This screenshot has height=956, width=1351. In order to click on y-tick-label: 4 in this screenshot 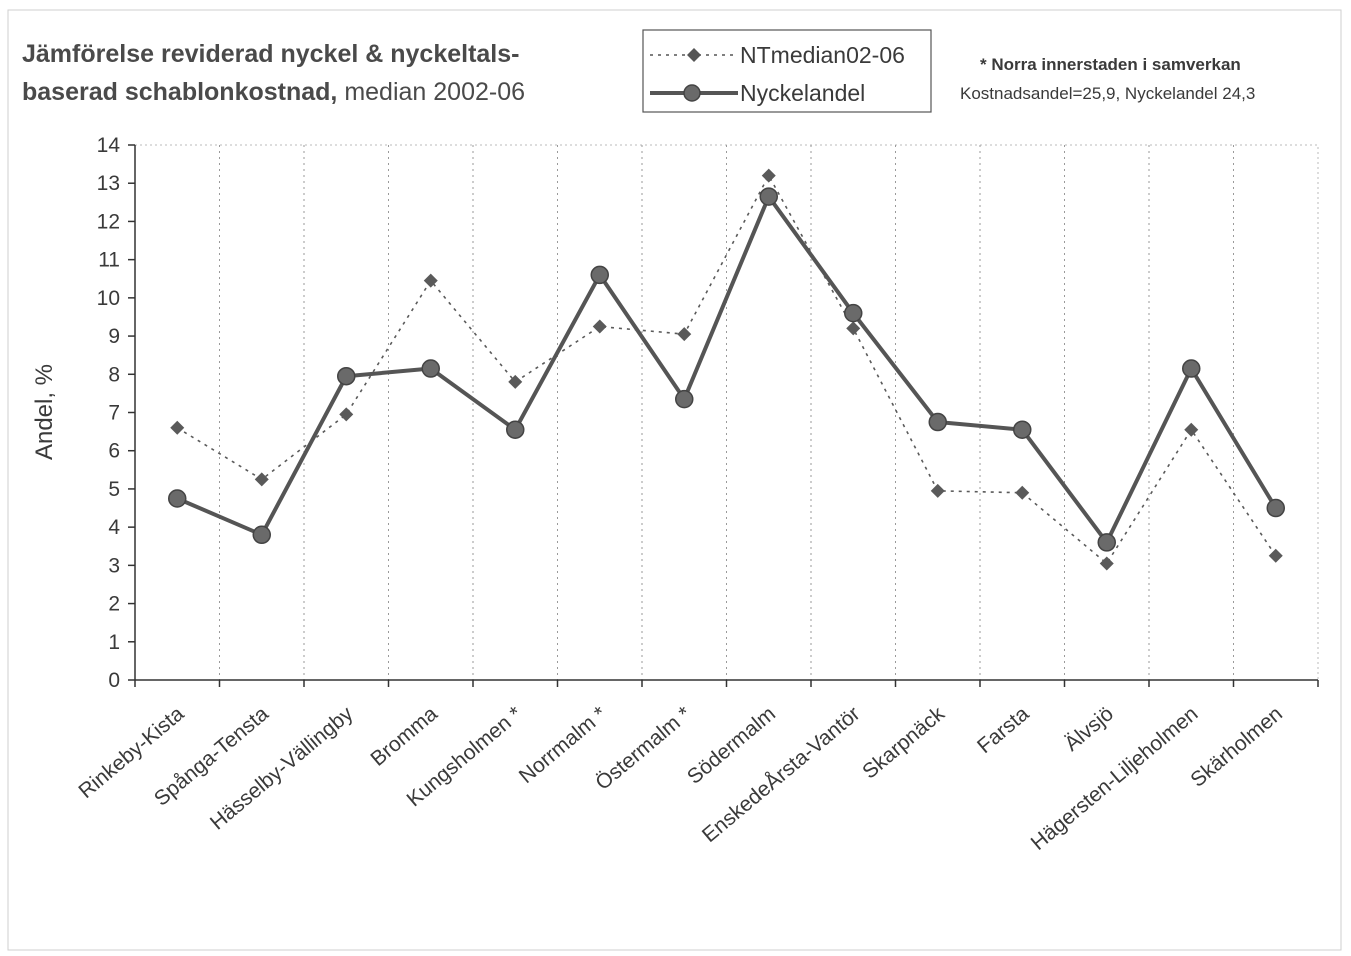, I will do `click(114, 527)`.